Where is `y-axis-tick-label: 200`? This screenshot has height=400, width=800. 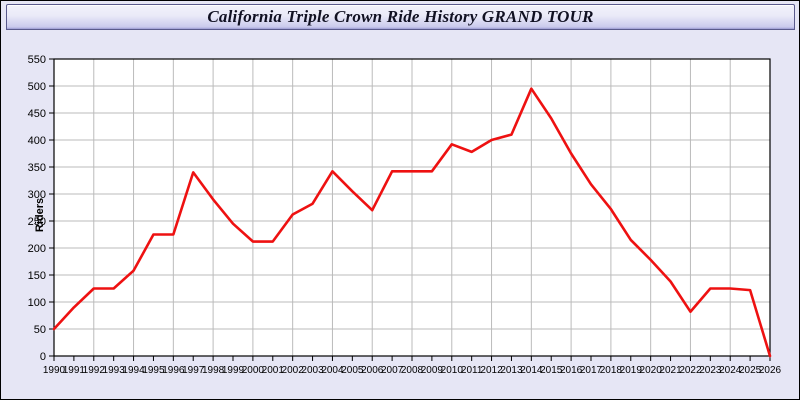 y-axis-tick-label: 200 is located at coordinates (37, 249).